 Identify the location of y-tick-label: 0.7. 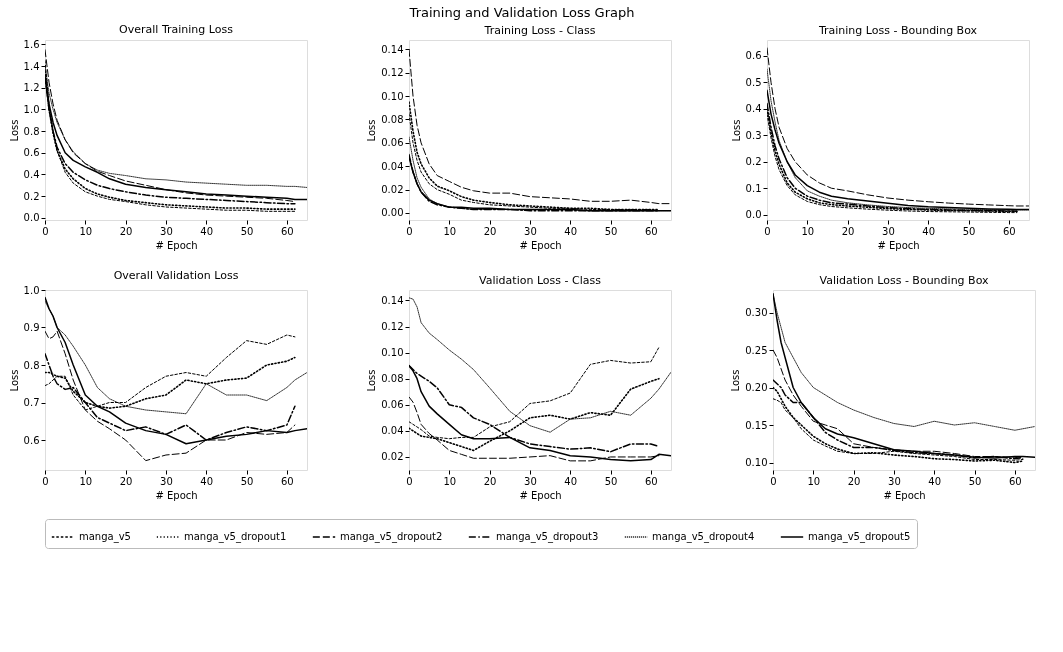
(31, 402).